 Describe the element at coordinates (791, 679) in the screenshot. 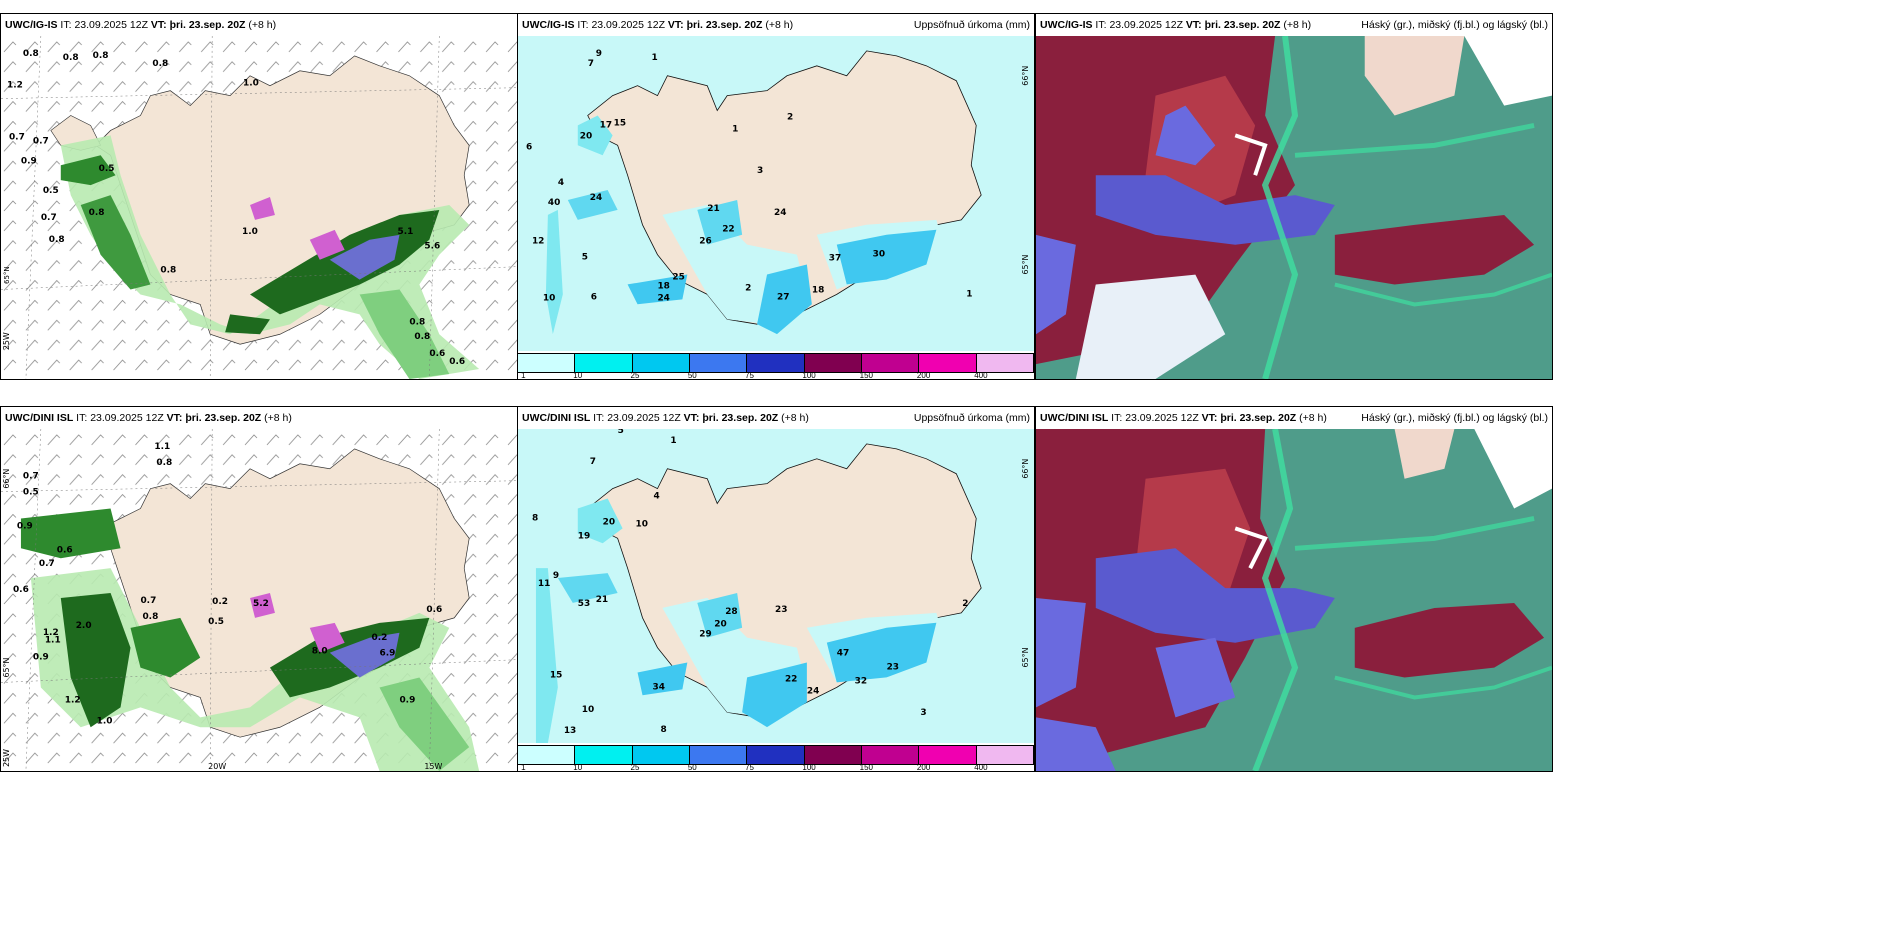

I see `svg-text: 22` at that location.